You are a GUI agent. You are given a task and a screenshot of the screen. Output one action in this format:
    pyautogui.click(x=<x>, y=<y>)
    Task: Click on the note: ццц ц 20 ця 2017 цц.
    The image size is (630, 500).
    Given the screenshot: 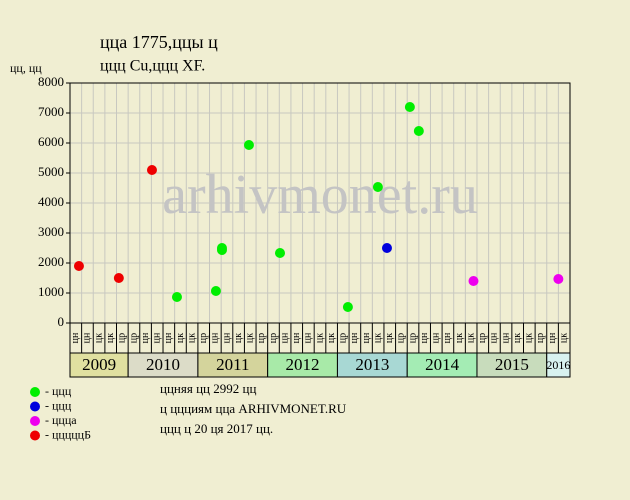 What is the action you would take?
    pyautogui.click(x=216, y=428)
    